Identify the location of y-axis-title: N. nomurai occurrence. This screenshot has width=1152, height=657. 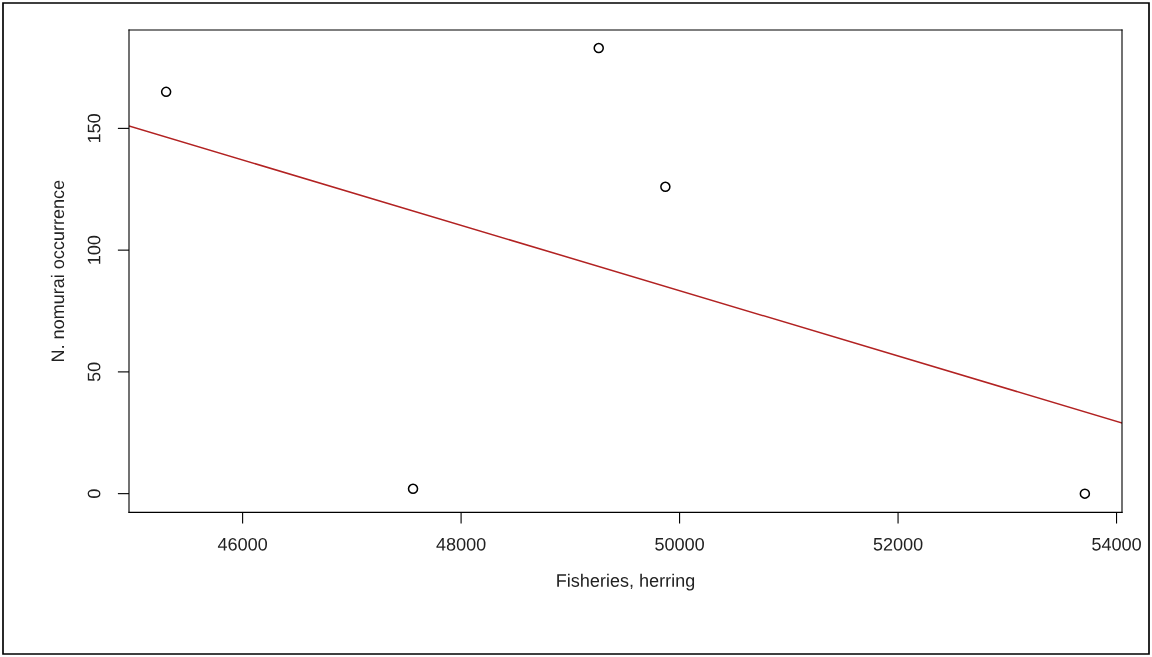
(57, 271).